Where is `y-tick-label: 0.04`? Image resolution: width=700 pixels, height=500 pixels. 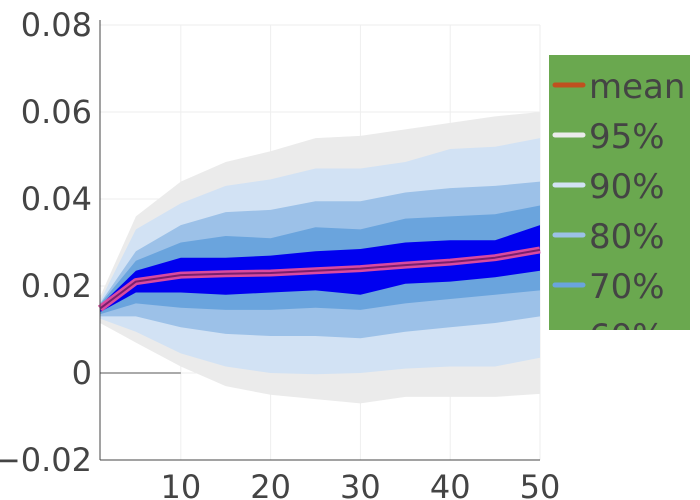 y-tick-label: 0.04 is located at coordinates (56, 199).